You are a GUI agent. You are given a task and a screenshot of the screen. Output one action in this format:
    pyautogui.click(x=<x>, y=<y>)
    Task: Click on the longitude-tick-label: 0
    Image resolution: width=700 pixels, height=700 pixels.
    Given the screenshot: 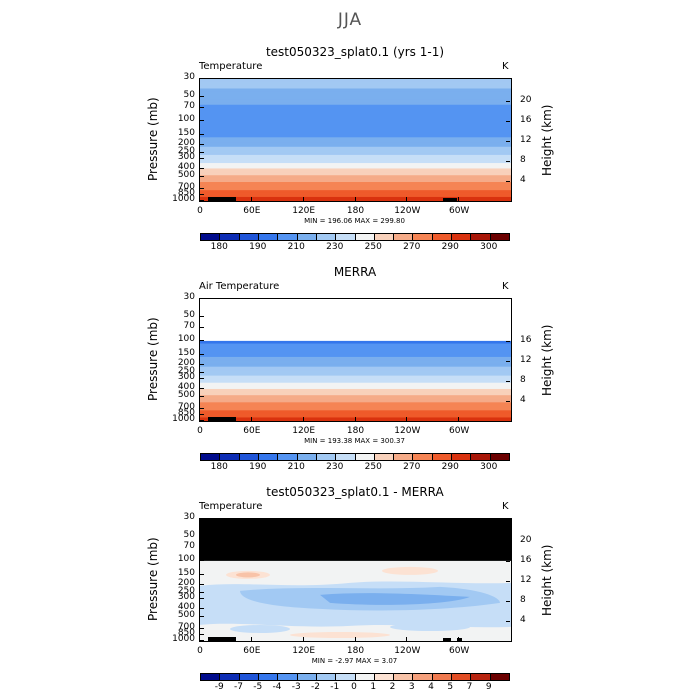 What is the action you would take?
    pyautogui.click(x=200, y=431)
    